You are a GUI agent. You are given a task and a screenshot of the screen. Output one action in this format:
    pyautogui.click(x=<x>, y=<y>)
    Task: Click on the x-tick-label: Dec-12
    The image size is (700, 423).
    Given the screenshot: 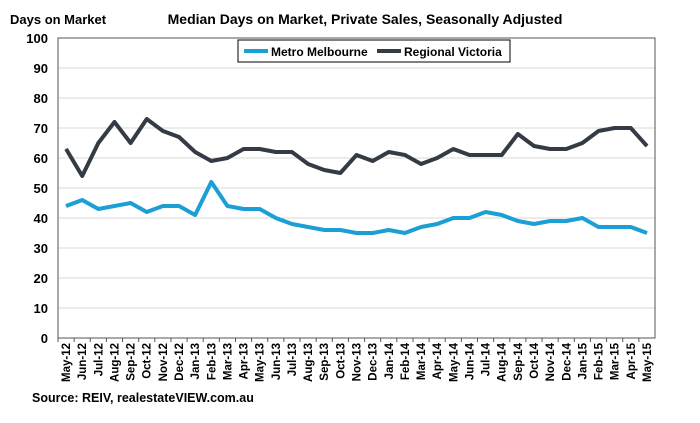 What is the action you would take?
    pyautogui.click(x=180, y=362)
    